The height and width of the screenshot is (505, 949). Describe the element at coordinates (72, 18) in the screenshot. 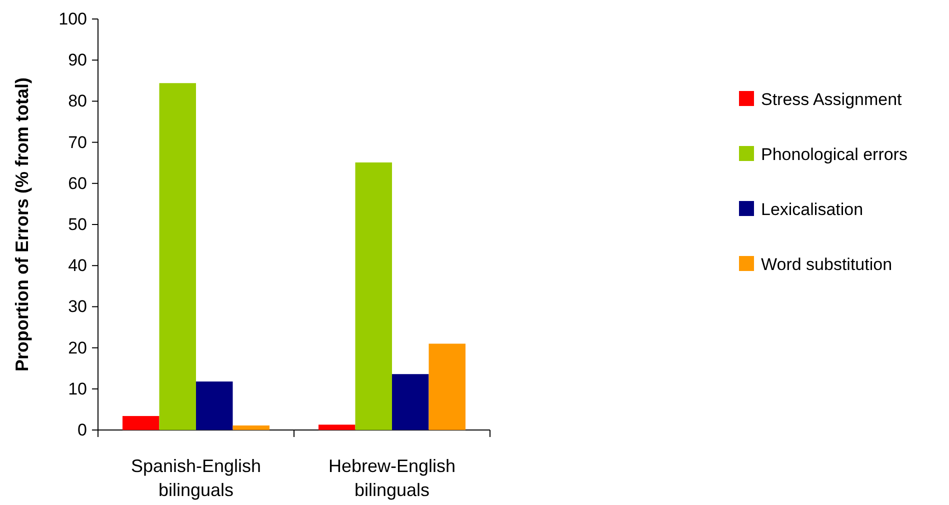

I see `y-tick-label: 100` at that location.